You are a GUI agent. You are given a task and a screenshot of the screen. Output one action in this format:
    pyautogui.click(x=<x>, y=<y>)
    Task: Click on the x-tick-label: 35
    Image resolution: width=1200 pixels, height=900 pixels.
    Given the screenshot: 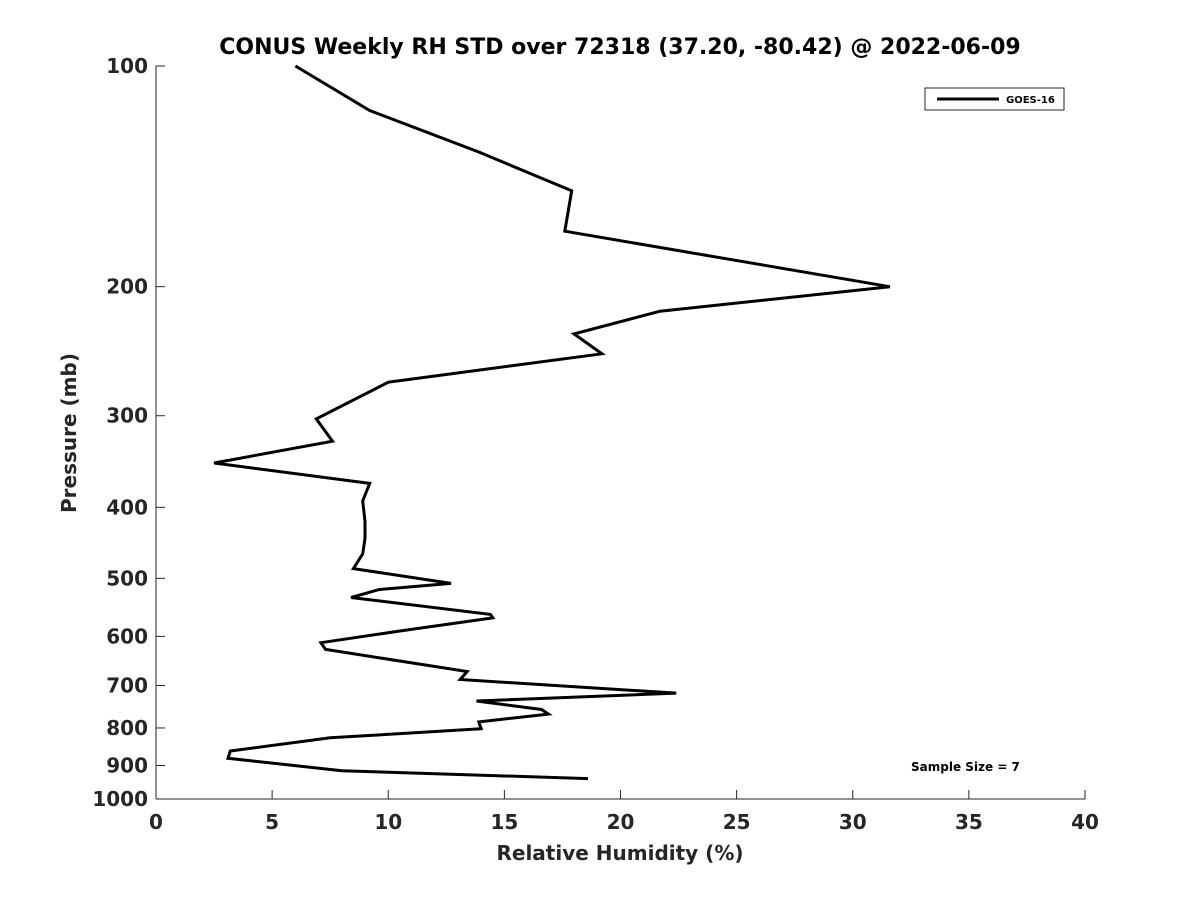 What is the action you would take?
    pyautogui.click(x=969, y=822)
    